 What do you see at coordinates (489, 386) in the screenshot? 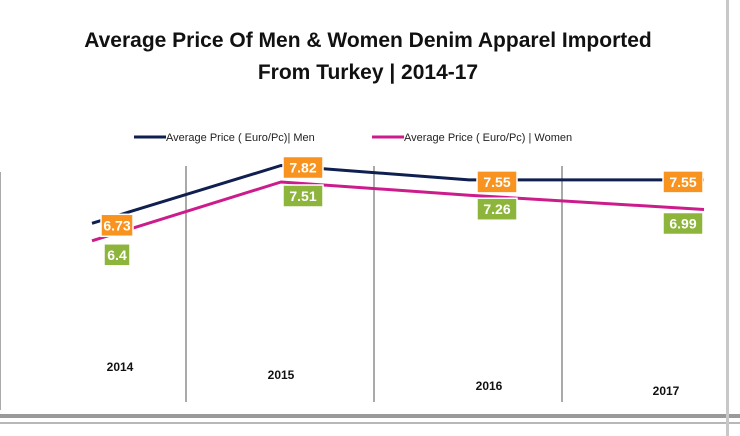
I see `x-tick-2016: 2016` at bounding box center [489, 386].